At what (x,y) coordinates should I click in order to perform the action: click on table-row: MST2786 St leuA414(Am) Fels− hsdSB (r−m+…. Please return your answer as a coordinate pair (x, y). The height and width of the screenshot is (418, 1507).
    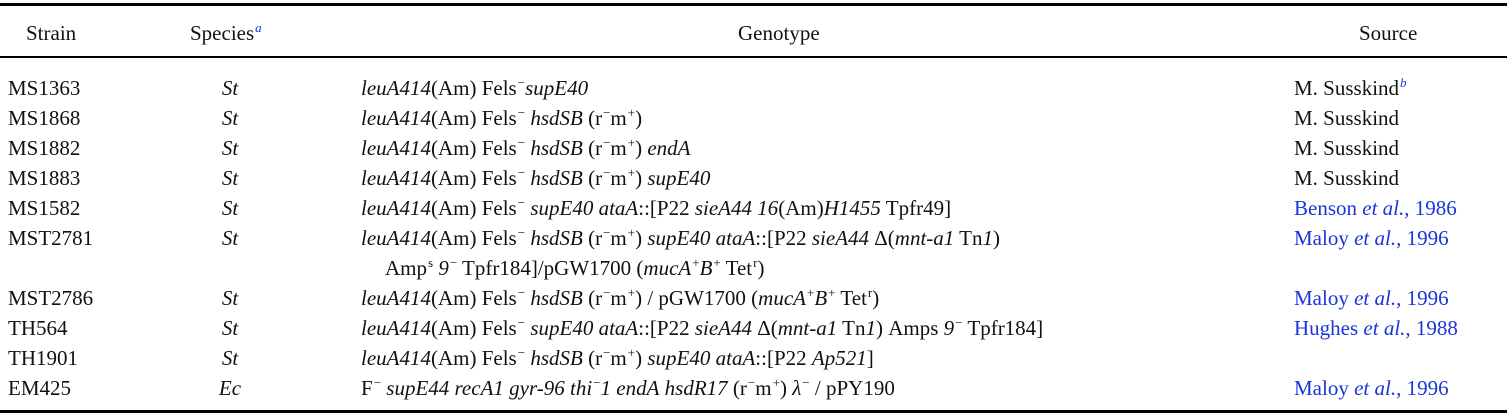
    Looking at the image, I should click on (753, 298).